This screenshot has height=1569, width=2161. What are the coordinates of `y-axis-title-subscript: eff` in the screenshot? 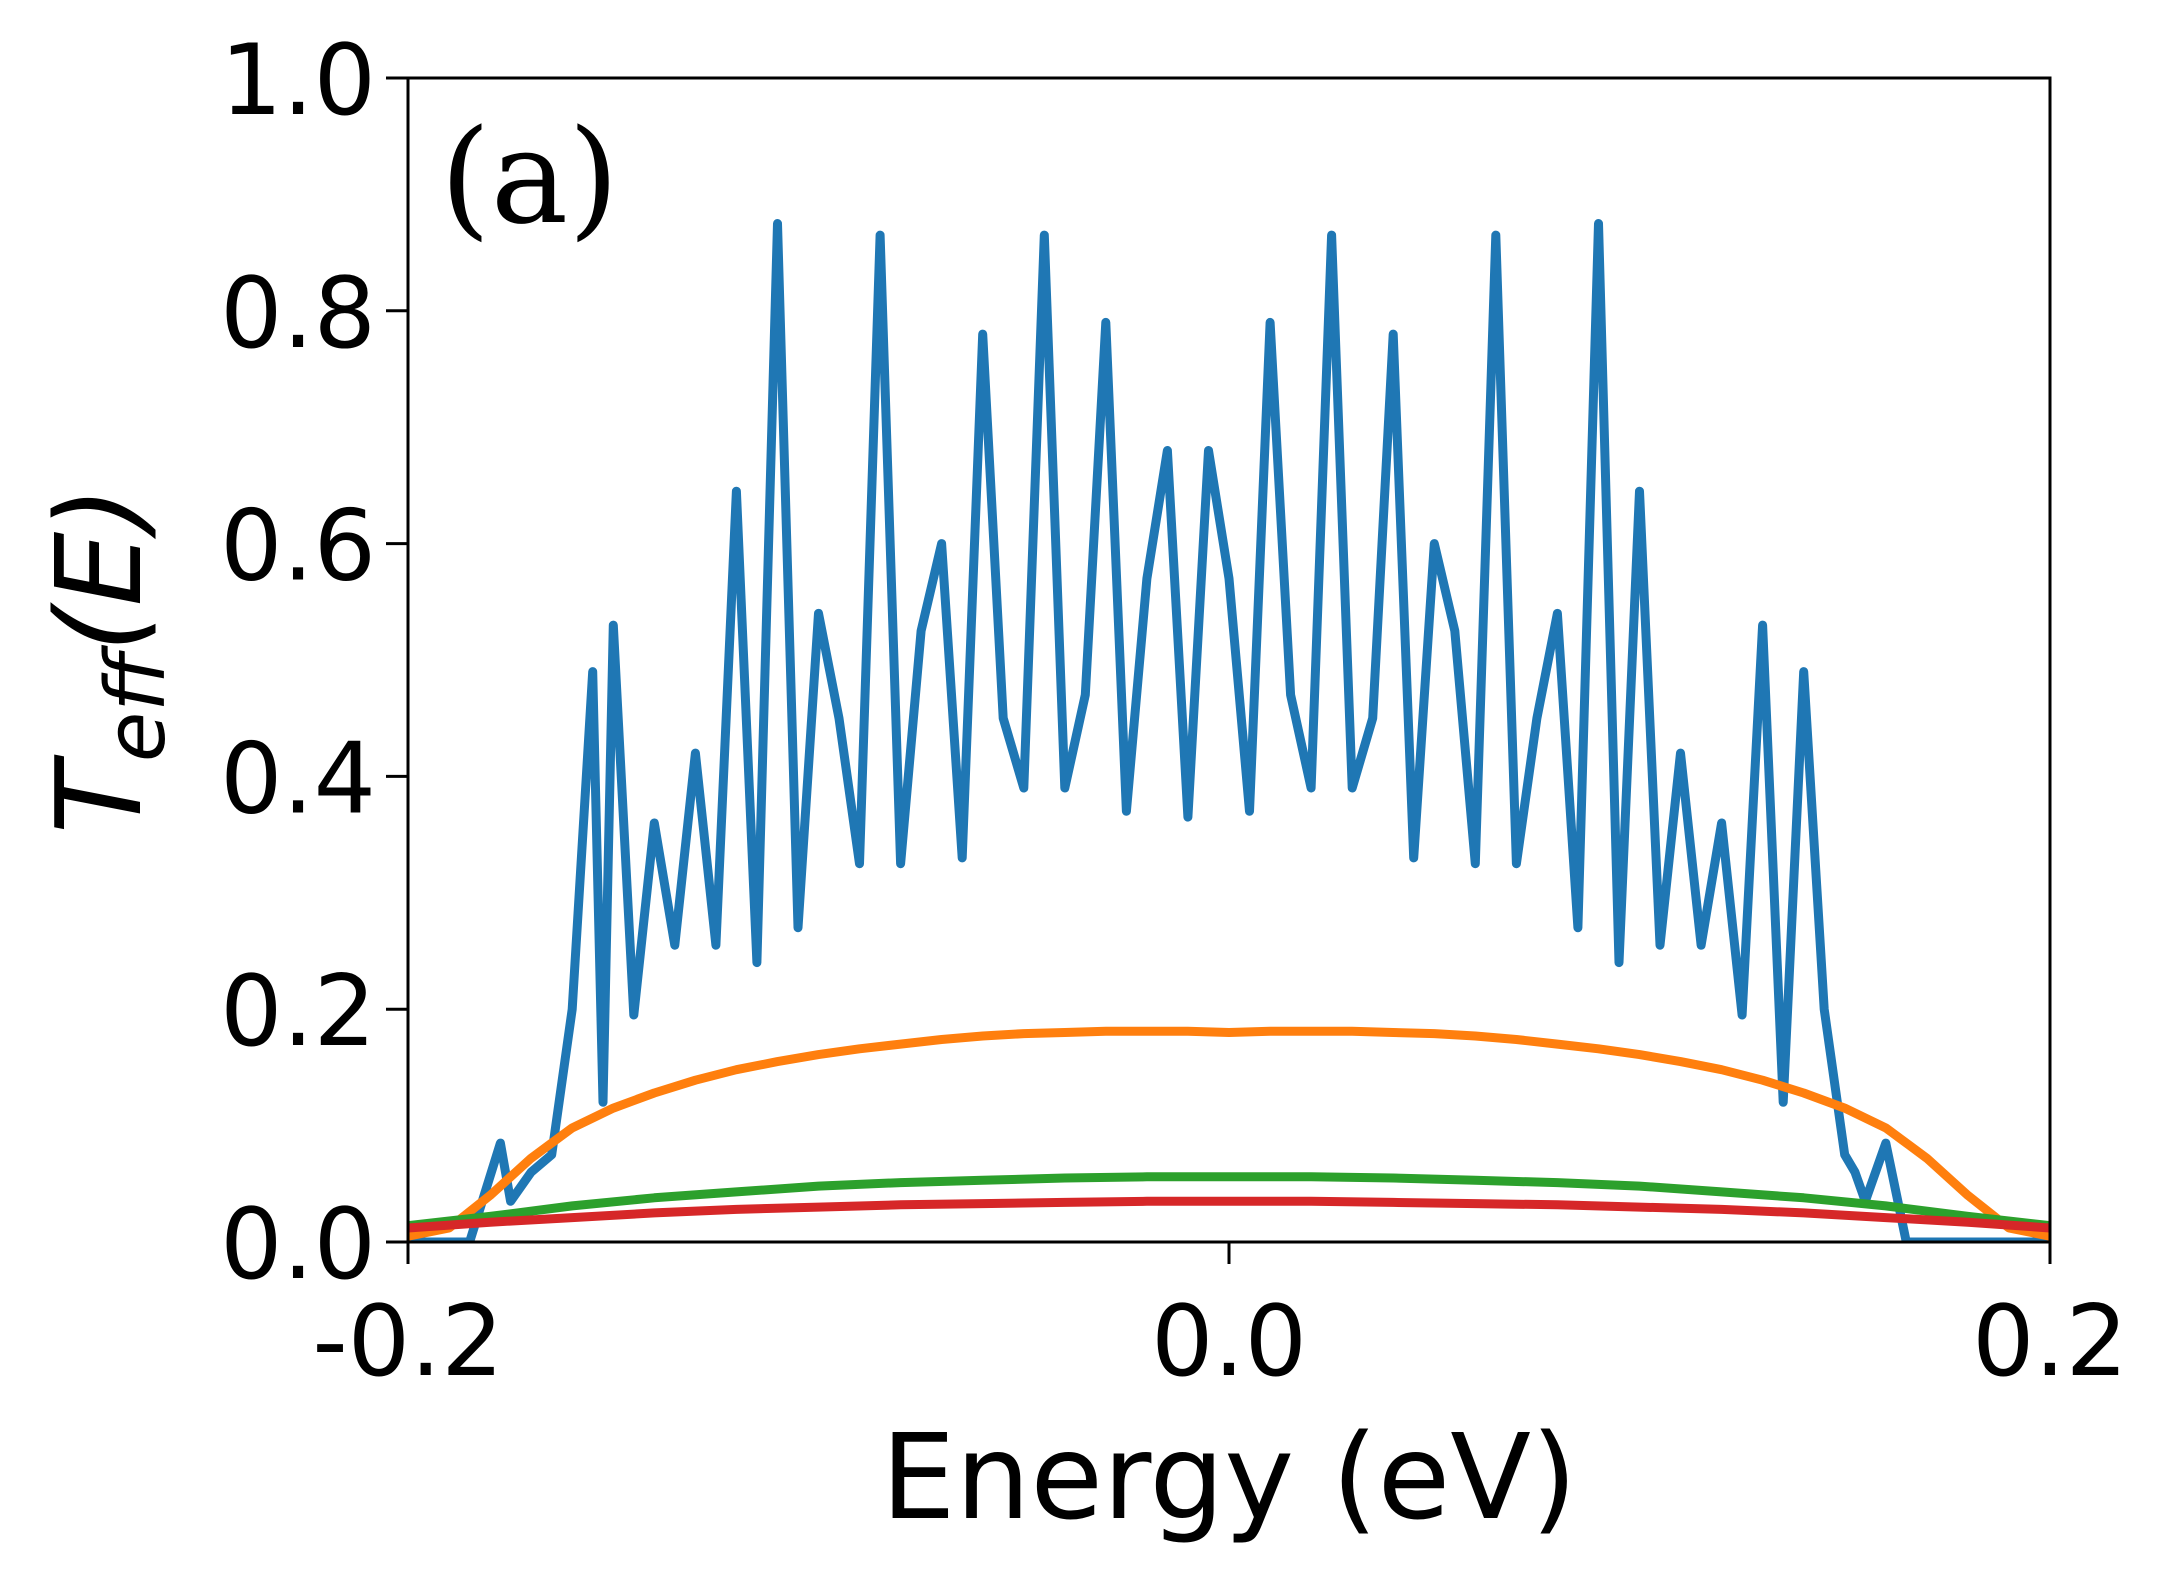 It's located at (136, 703).